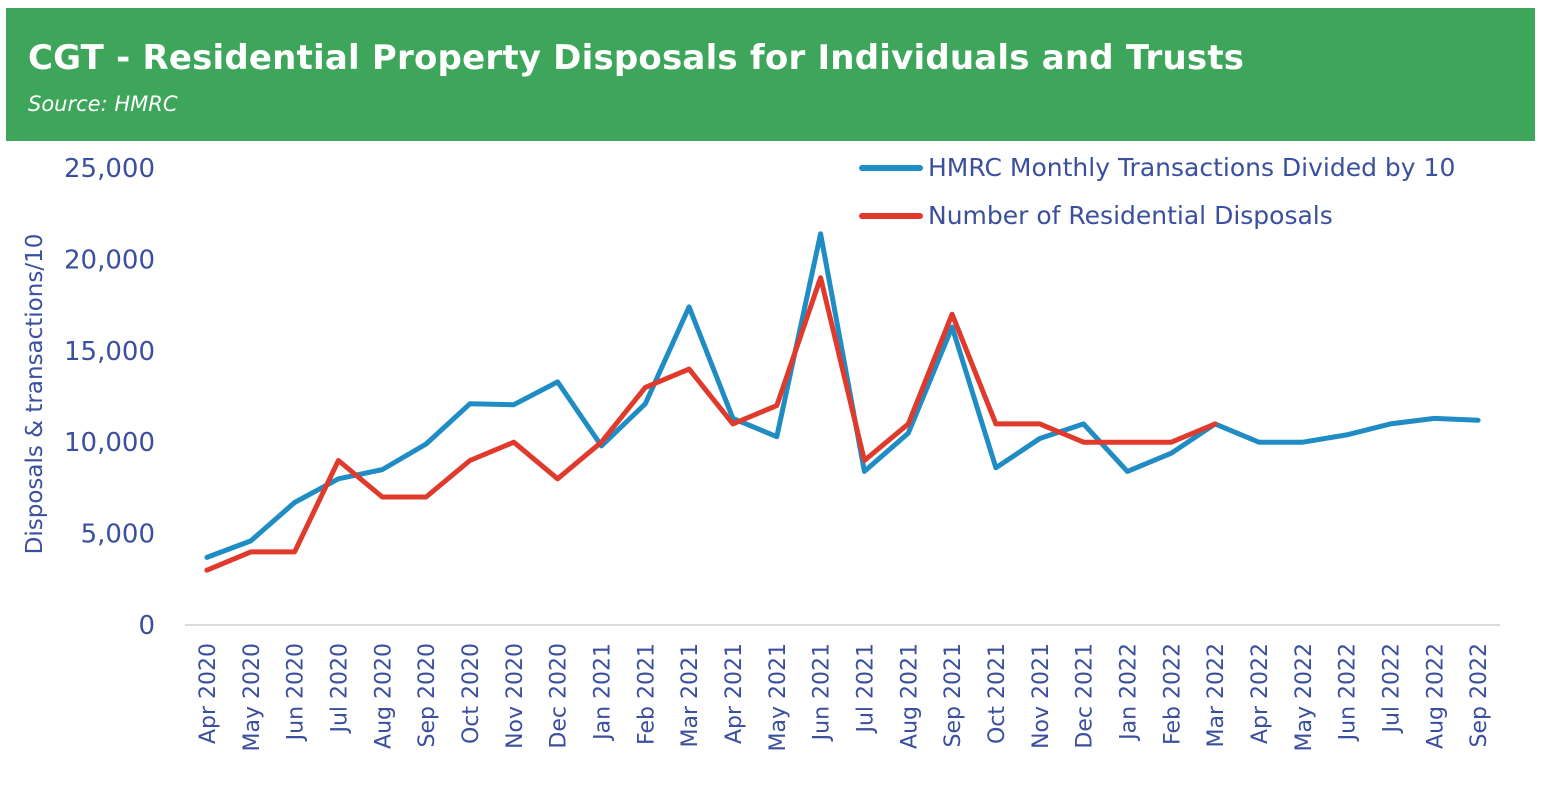  Describe the element at coordinates (822, 692) in the screenshot. I see `x-tick-label: Jun 2021` at that location.